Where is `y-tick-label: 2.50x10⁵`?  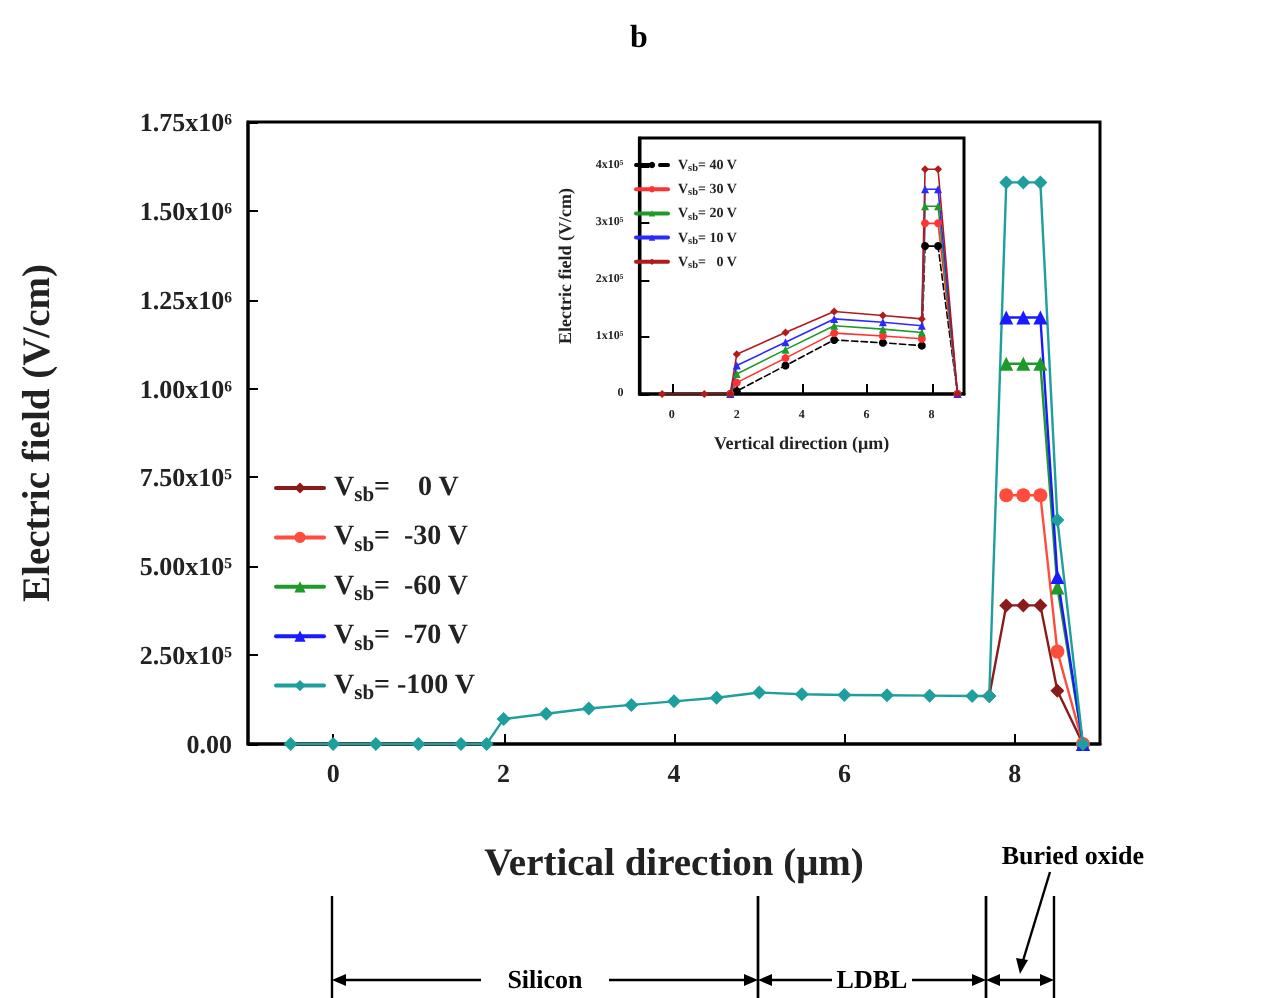
y-tick-label: 2.50x10⁵ is located at coordinates (186, 655).